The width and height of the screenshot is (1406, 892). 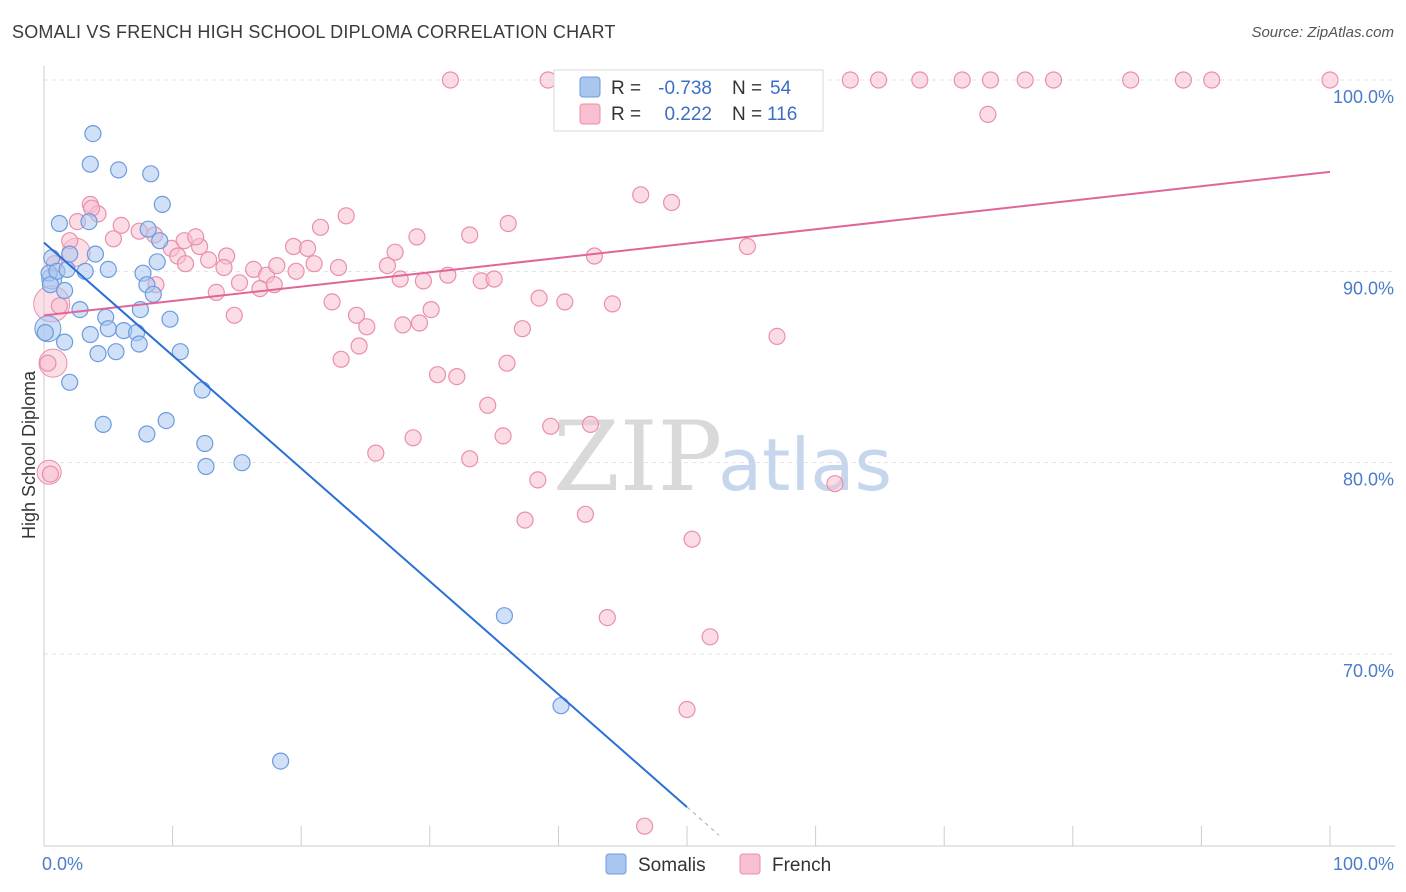 What do you see at coordinates (688, 114) in the screenshot?
I see `stats-r-value-french: 0.222` at bounding box center [688, 114].